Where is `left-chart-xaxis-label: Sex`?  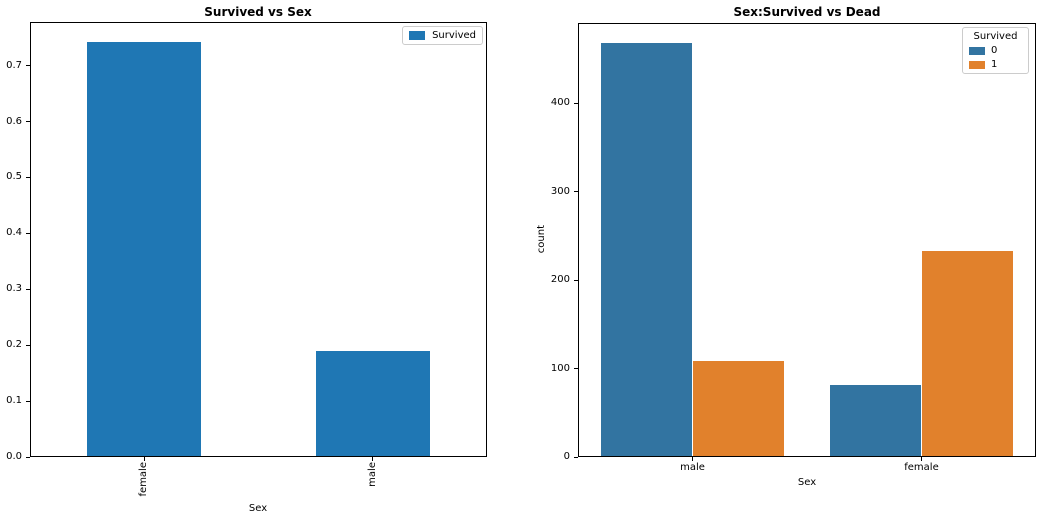 left-chart-xaxis-label: Sex is located at coordinates (258, 508).